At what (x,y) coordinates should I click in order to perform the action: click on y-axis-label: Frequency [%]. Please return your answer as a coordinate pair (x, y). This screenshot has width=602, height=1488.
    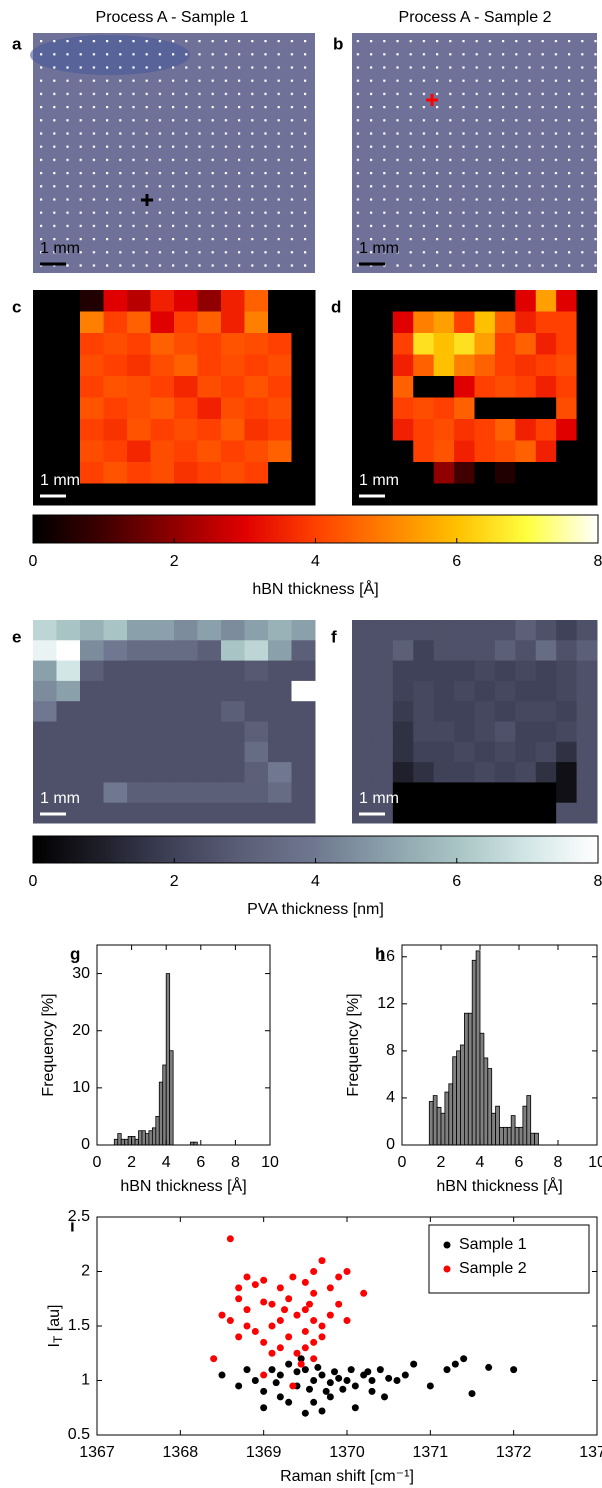
    Looking at the image, I should click on (353, 1044).